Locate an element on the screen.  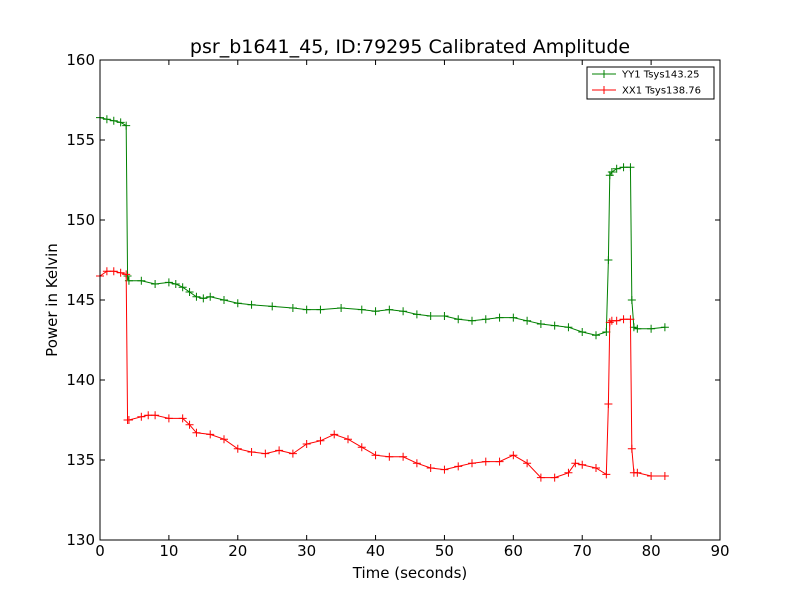
x-tick-label: 40 is located at coordinates (375, 551).